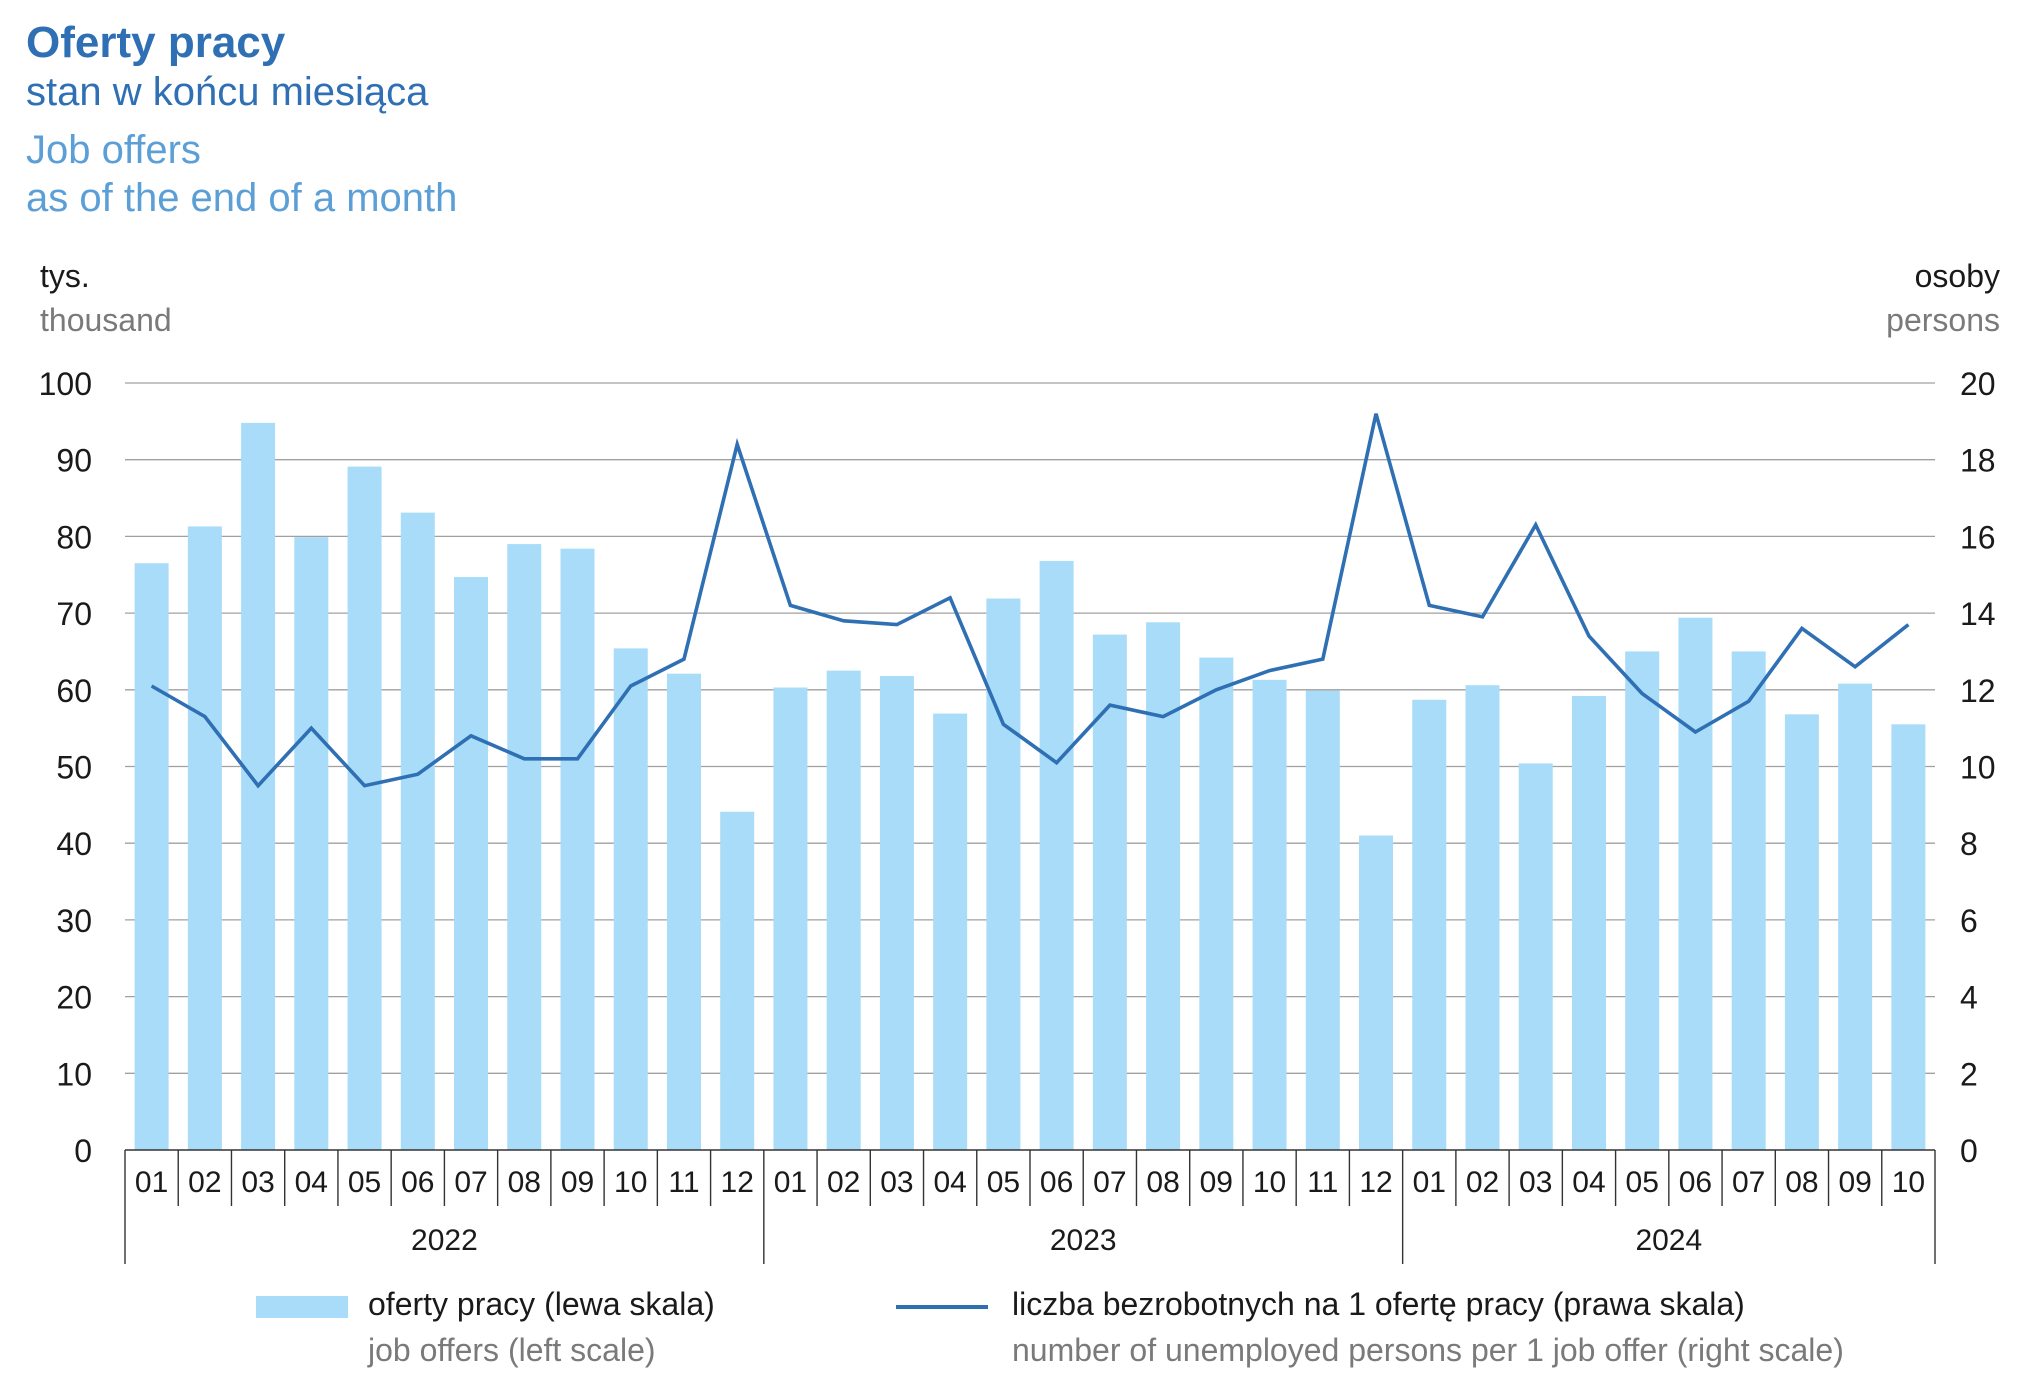 Image resolution: width=2036 pixels, height=1396 pixels. I want to click on left-tick-label: 100, so click(65, 384).